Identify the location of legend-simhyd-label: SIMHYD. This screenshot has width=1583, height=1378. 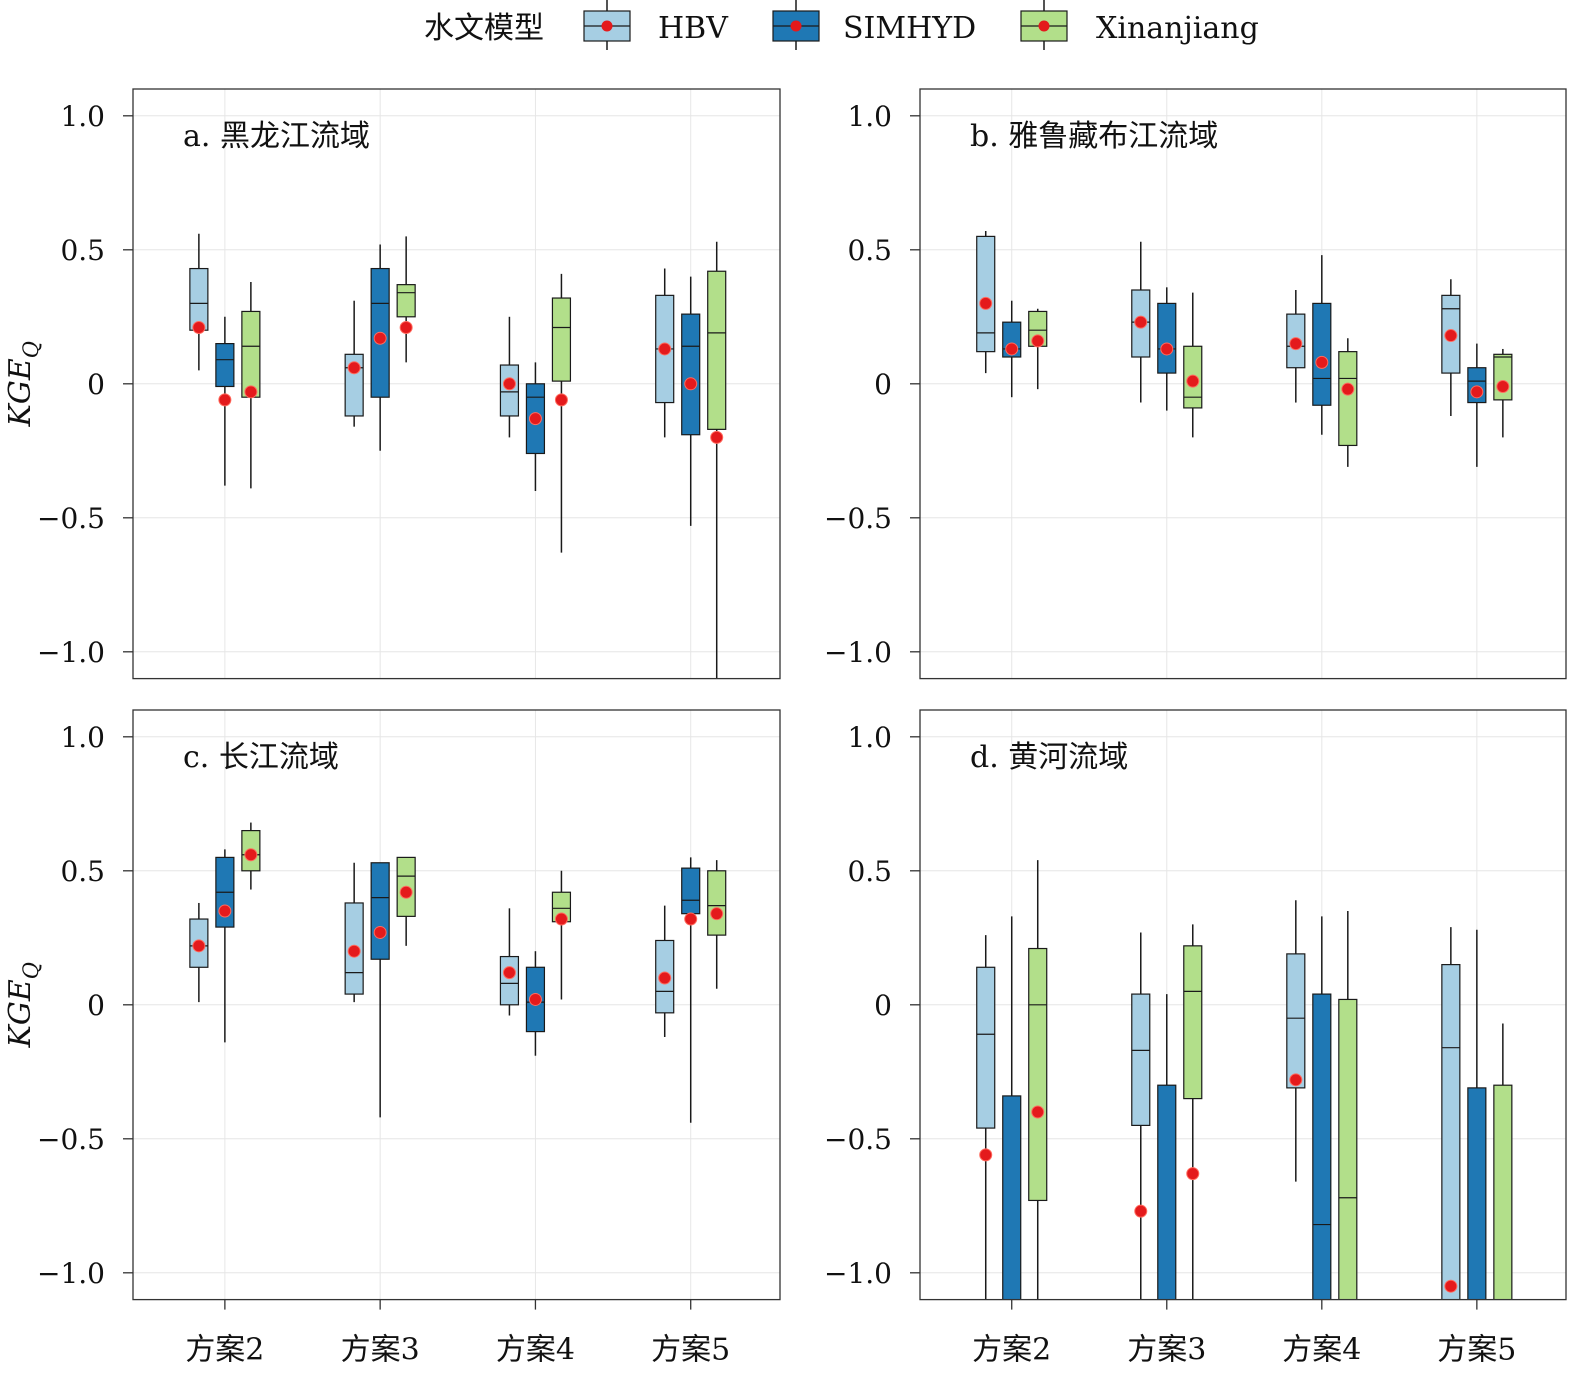
(909, 28).